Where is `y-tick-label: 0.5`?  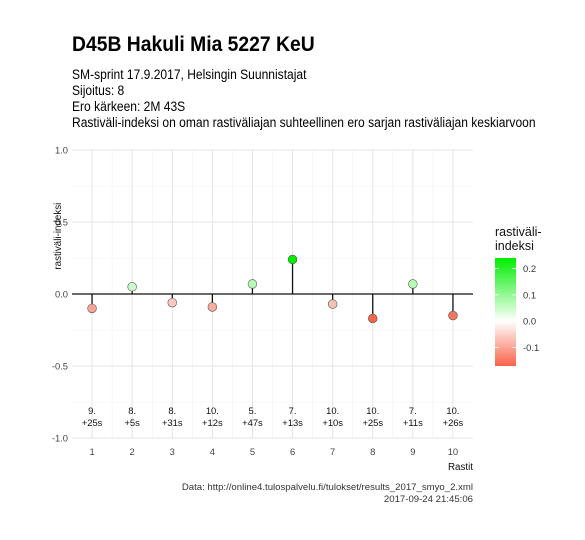
y-tick-label: 0.5 is located at coordinates (61, 222).